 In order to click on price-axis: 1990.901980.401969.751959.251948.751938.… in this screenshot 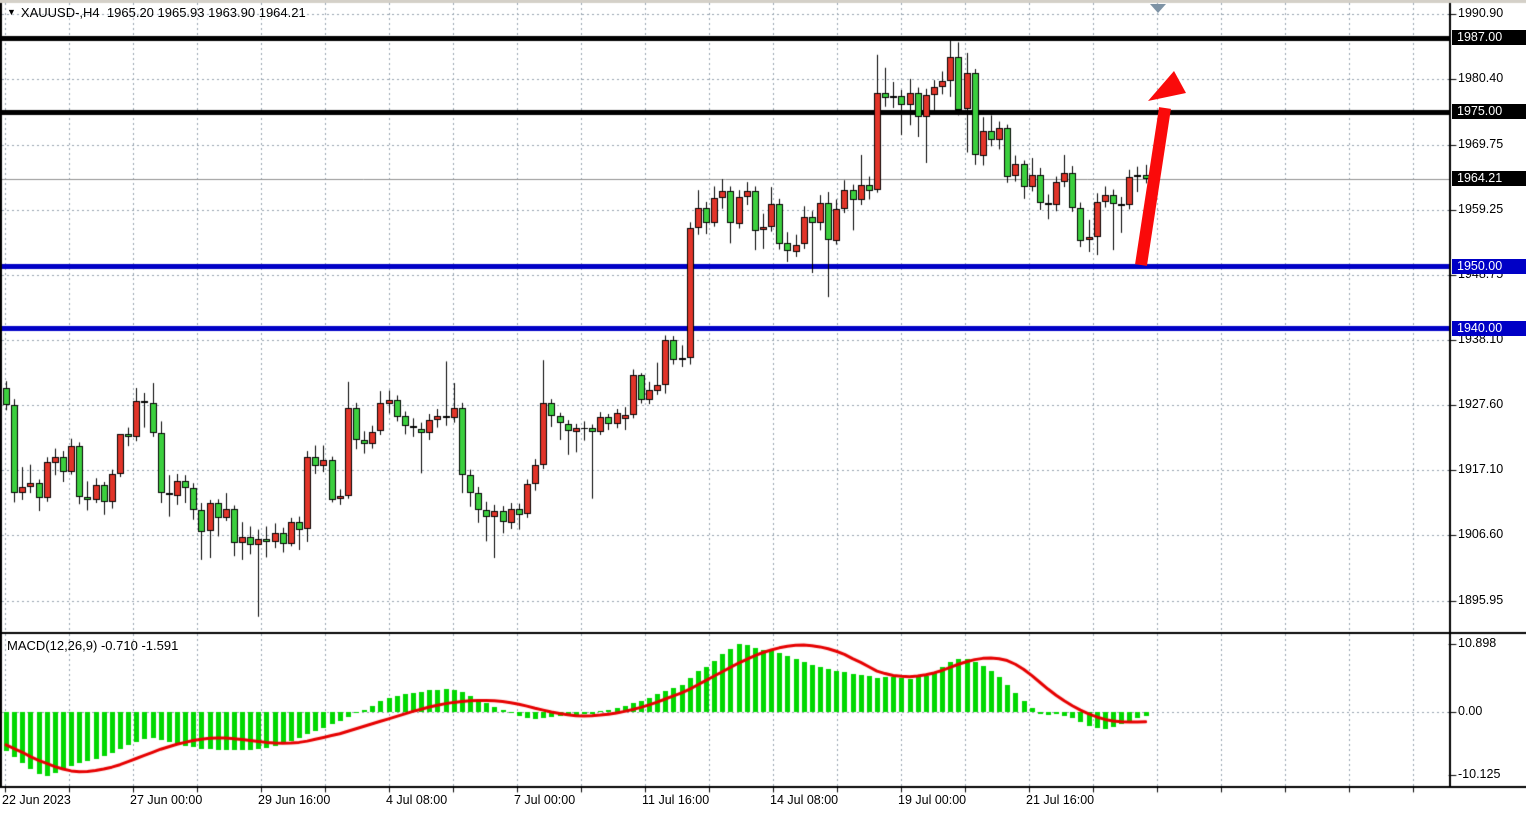, I will do `click(1488, 394)`.